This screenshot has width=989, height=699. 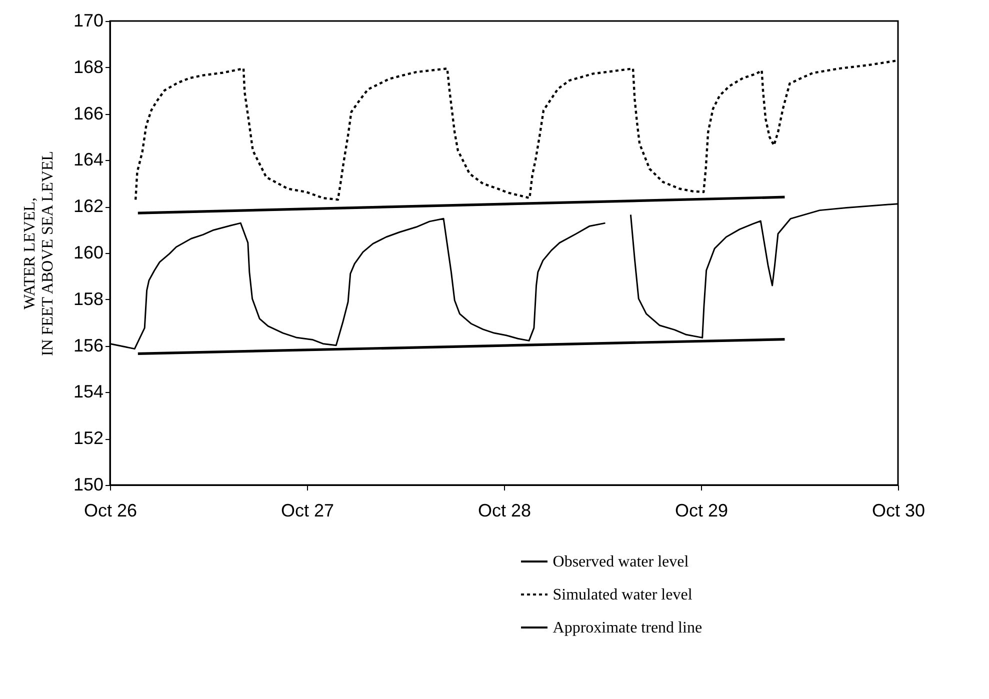 What do you see at coordinates (88, 20) in the screenshot?
I see `y-tick-label: 170` at bounding box center [88, 20].